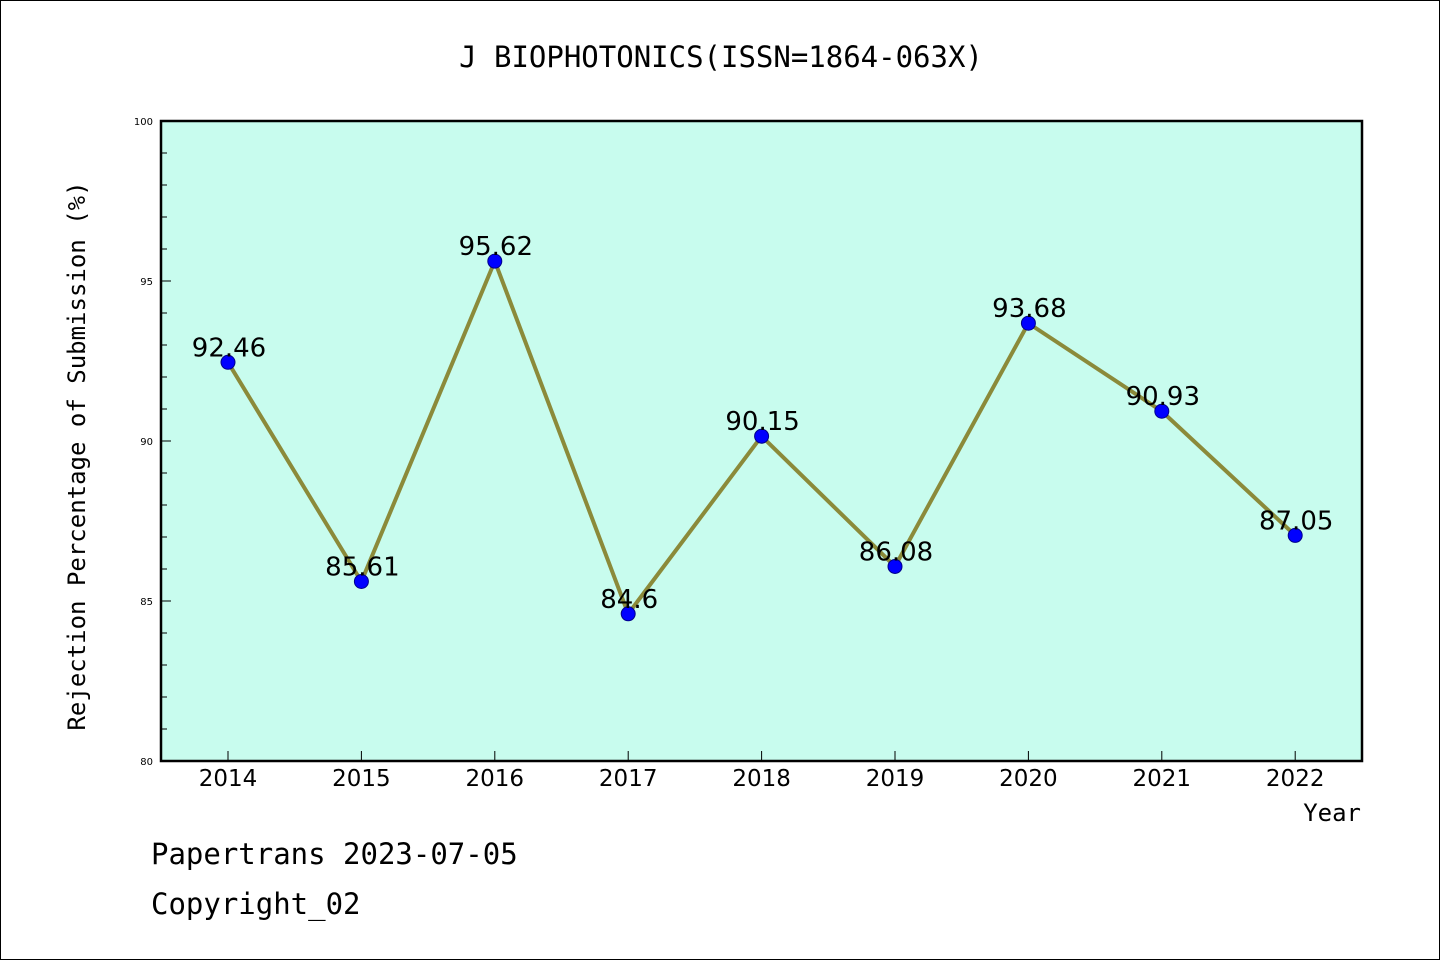 This screenshot has width=1440, height=961. I want to click on x-tick-label: 2016, so click(495, 779).